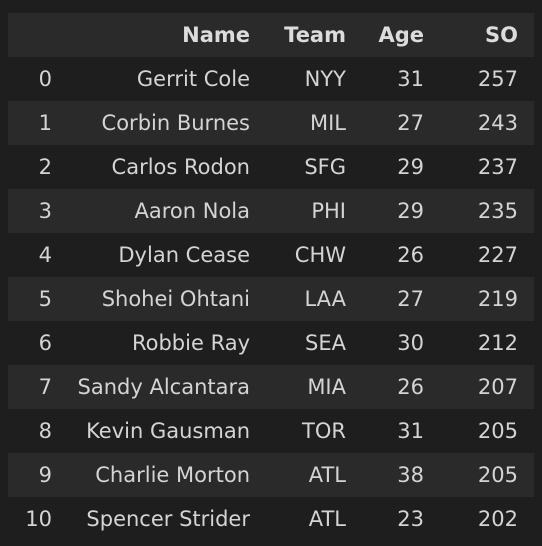 This screenshot has height=546, width=542. Describe the element at coordinates (192, 211) in the screenshot. I see `cell-name: Aaron Nola` at that location.